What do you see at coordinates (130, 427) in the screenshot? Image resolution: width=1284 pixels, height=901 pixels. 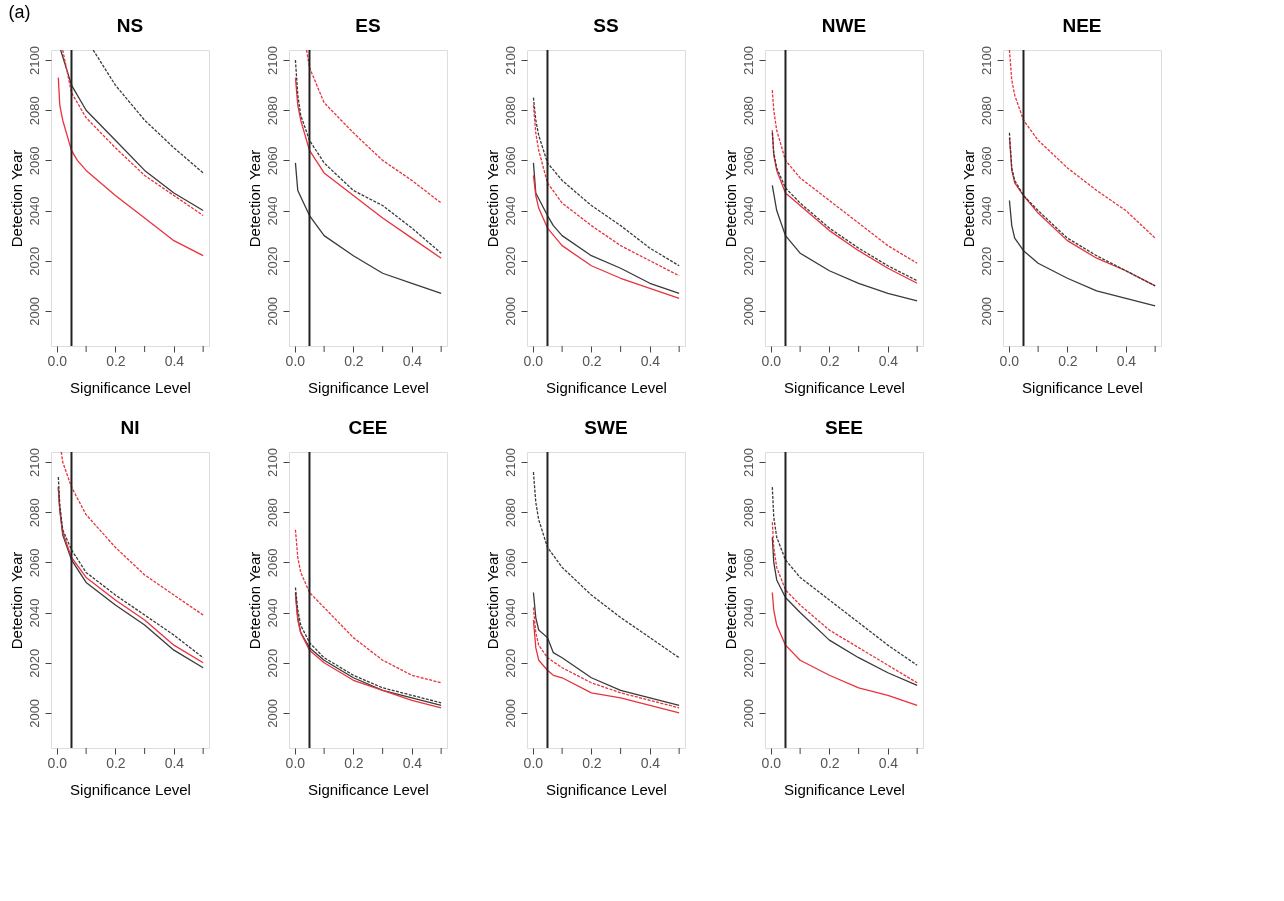 I see `chart-title: NI` at bounding box center [130, 427].